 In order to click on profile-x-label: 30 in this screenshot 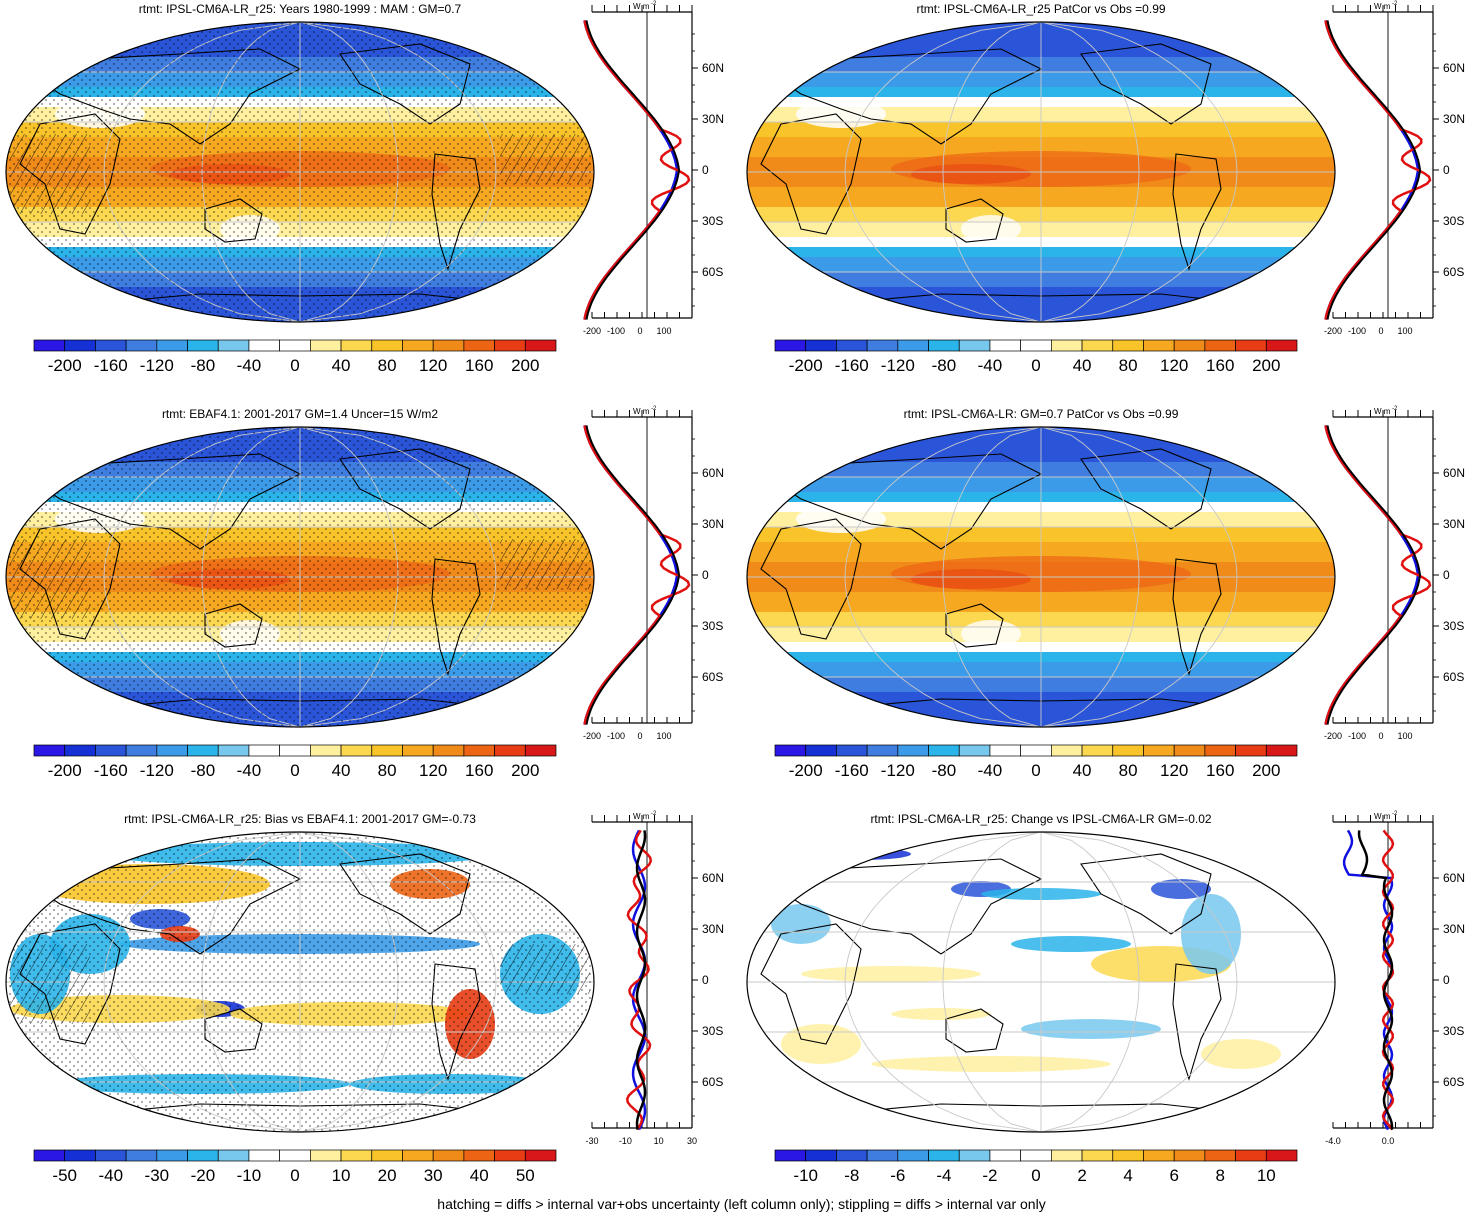, I will do `click(692, 1141)`.